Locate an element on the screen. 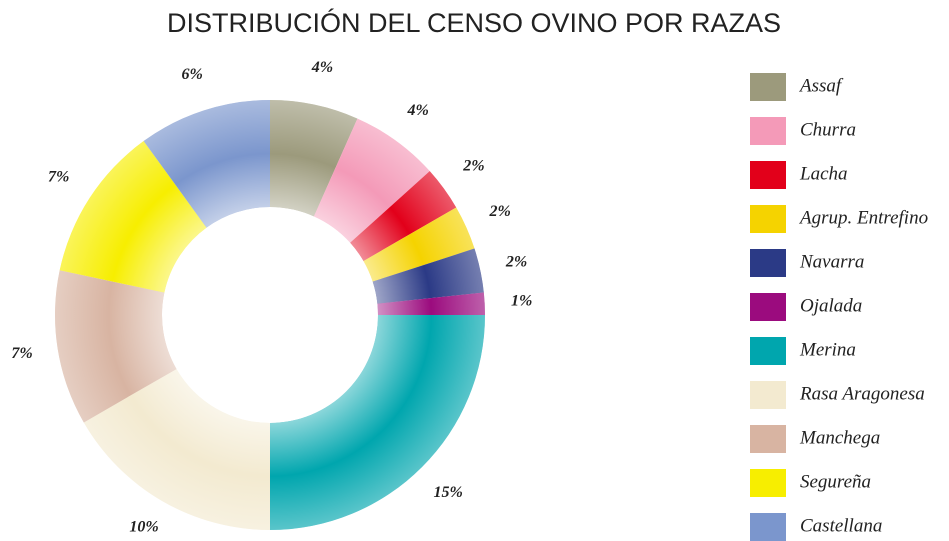  data-label: 6% is located at coordinates (191, 74).